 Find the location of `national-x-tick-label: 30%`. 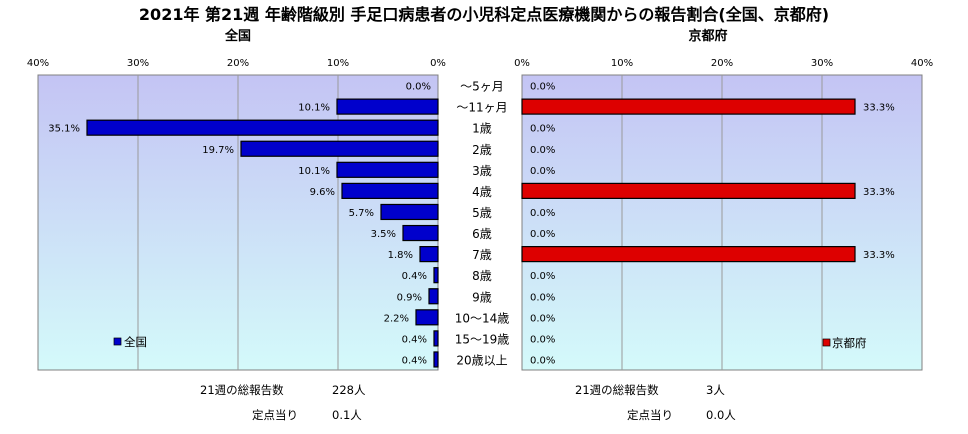

national-x-tick-label: 30% is located at coordinates (138, 63).